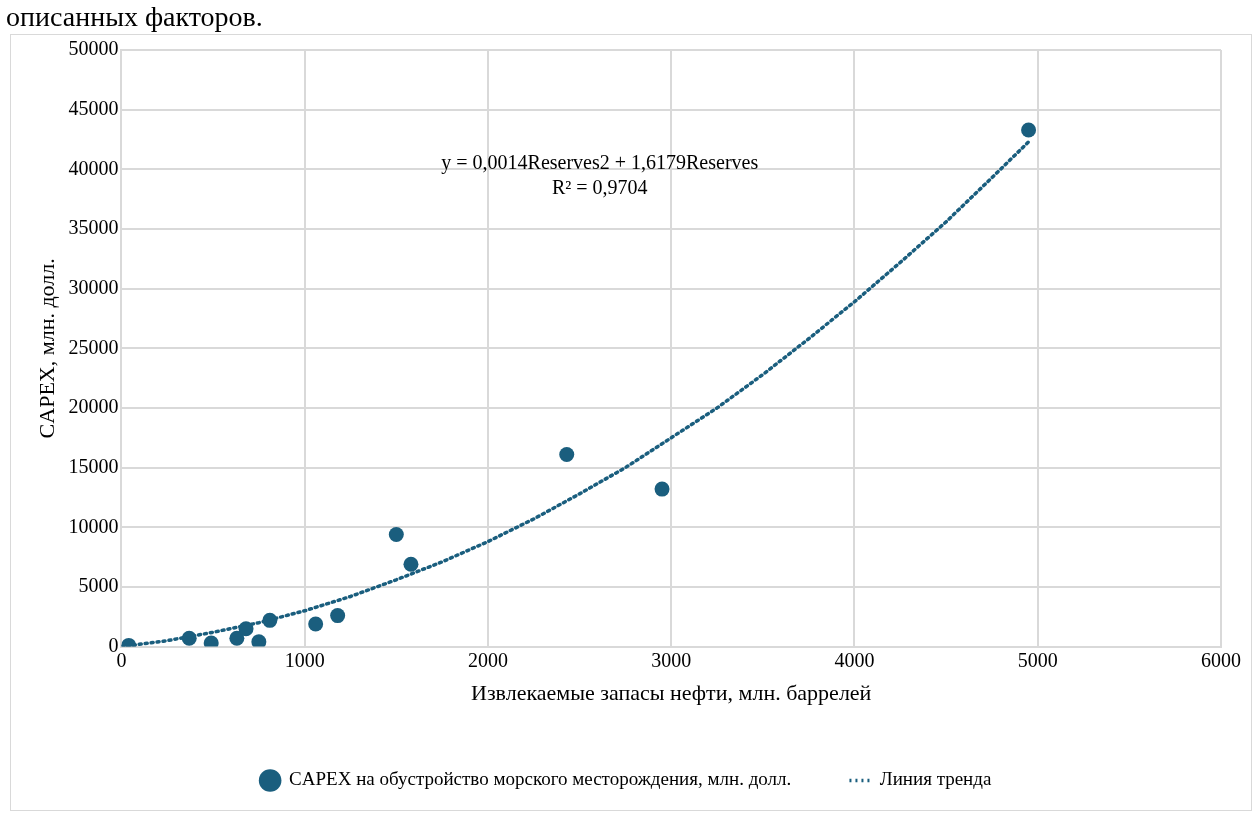 Image resolution: width=1252 pixels, height=813 pixels. Describe the element at coordinates (93, 525) in the screenshot. I see `y-tick-label: 10000` at that location.